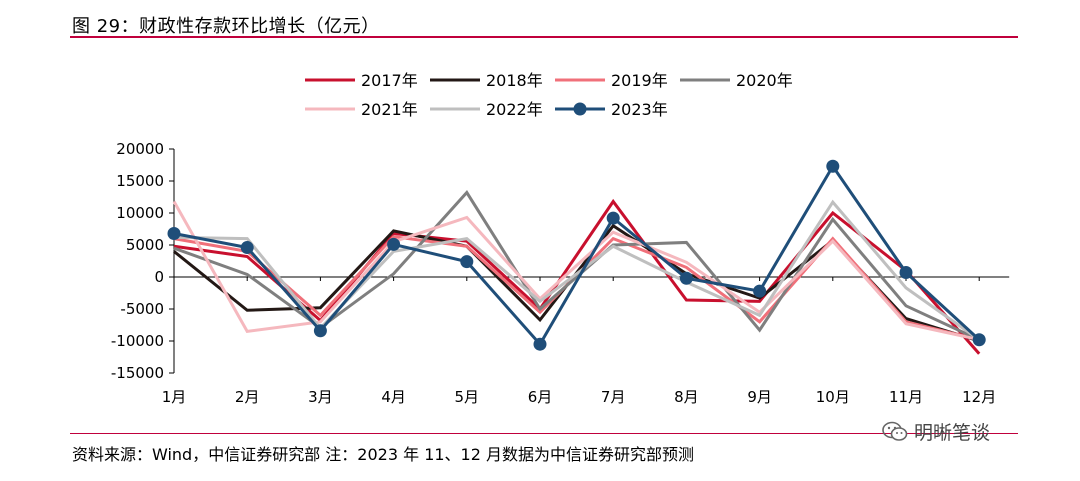  What do you see at coordinates (467, 397) in the screenshot?
I see `x-tick-label: 5月` at bounding box center [467, 397].